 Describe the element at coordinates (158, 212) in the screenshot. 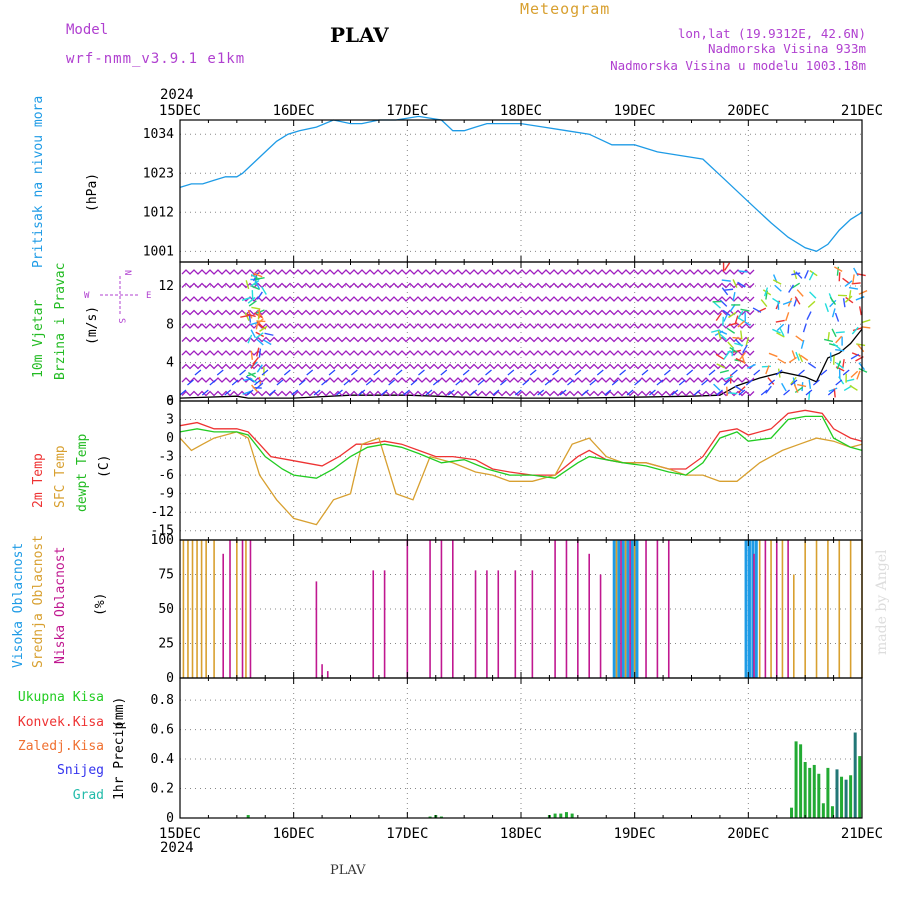

I see `y-tick-label: 1012` at that location.